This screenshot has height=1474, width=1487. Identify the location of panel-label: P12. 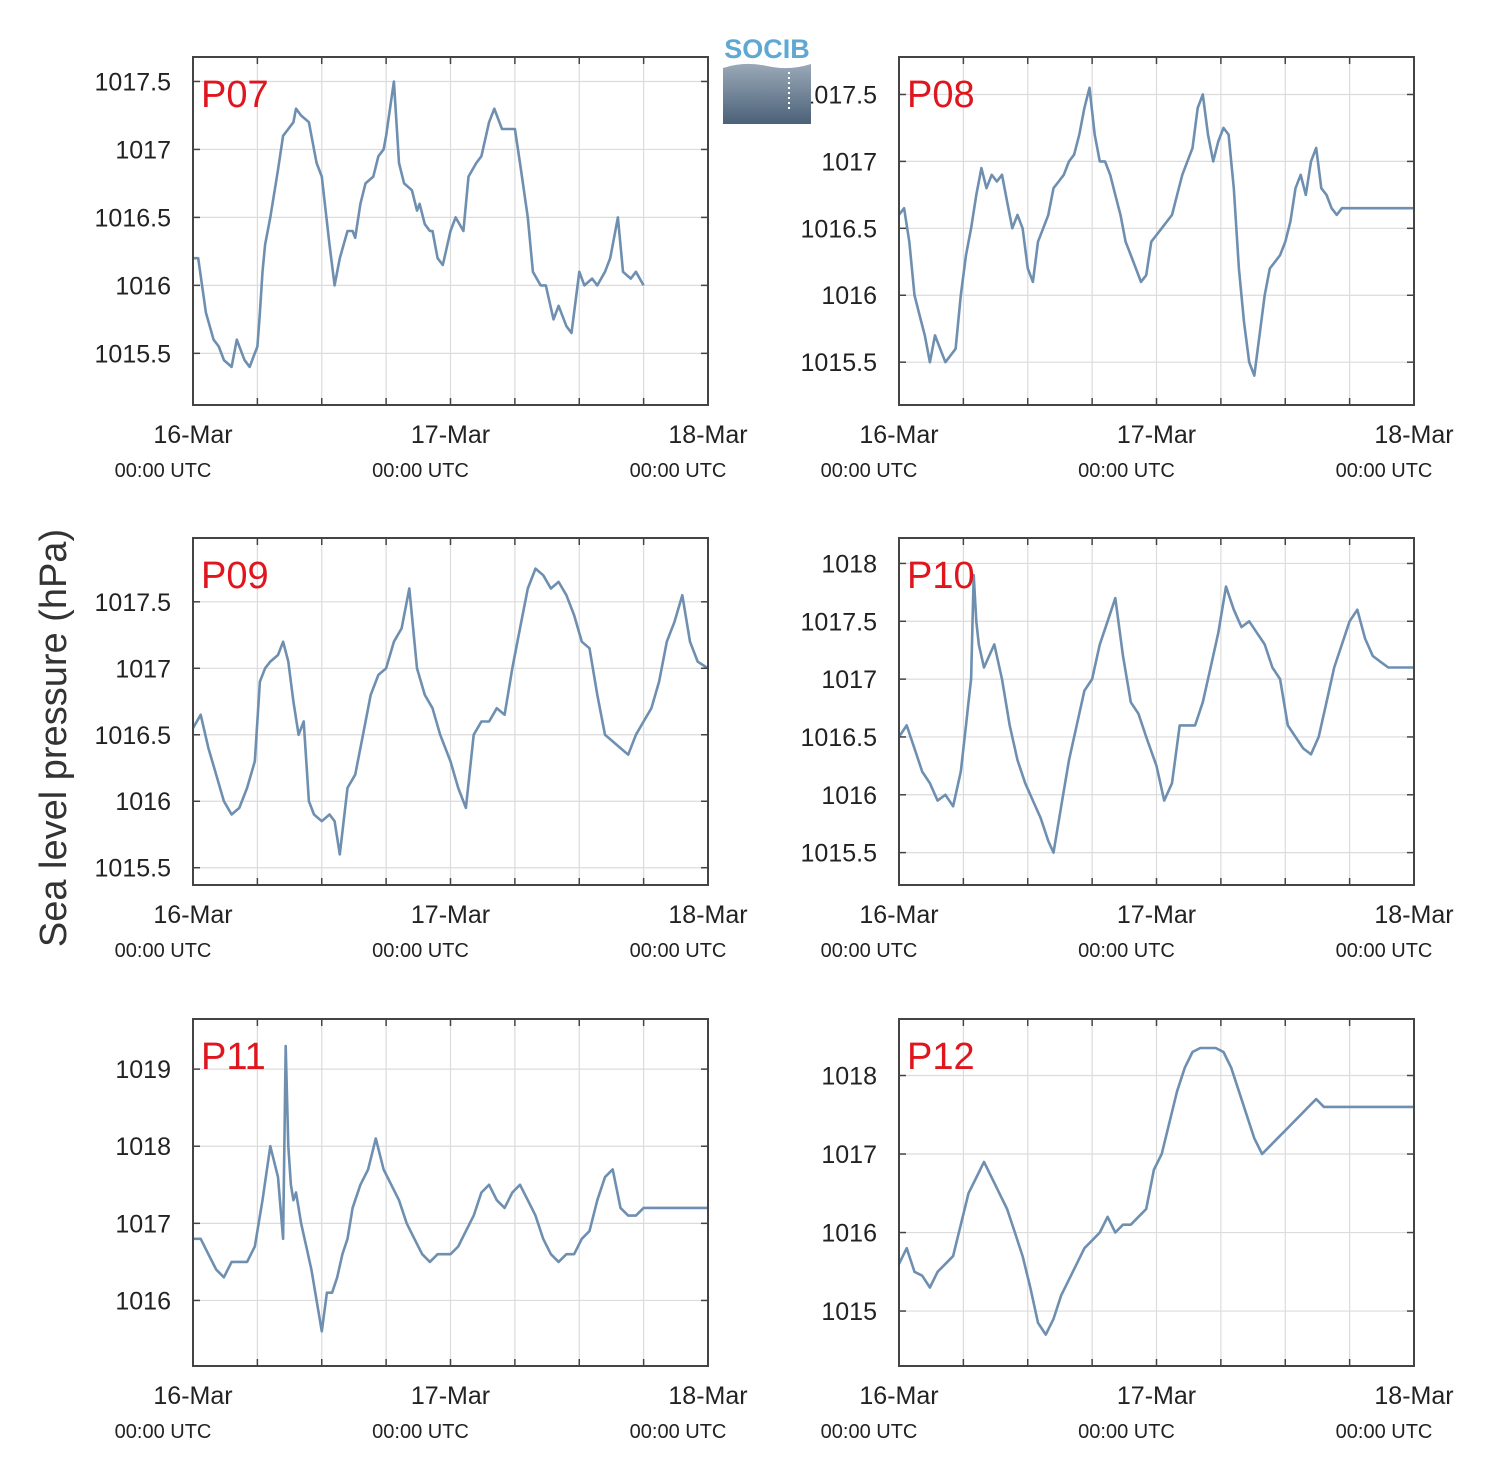
(941, 1057).